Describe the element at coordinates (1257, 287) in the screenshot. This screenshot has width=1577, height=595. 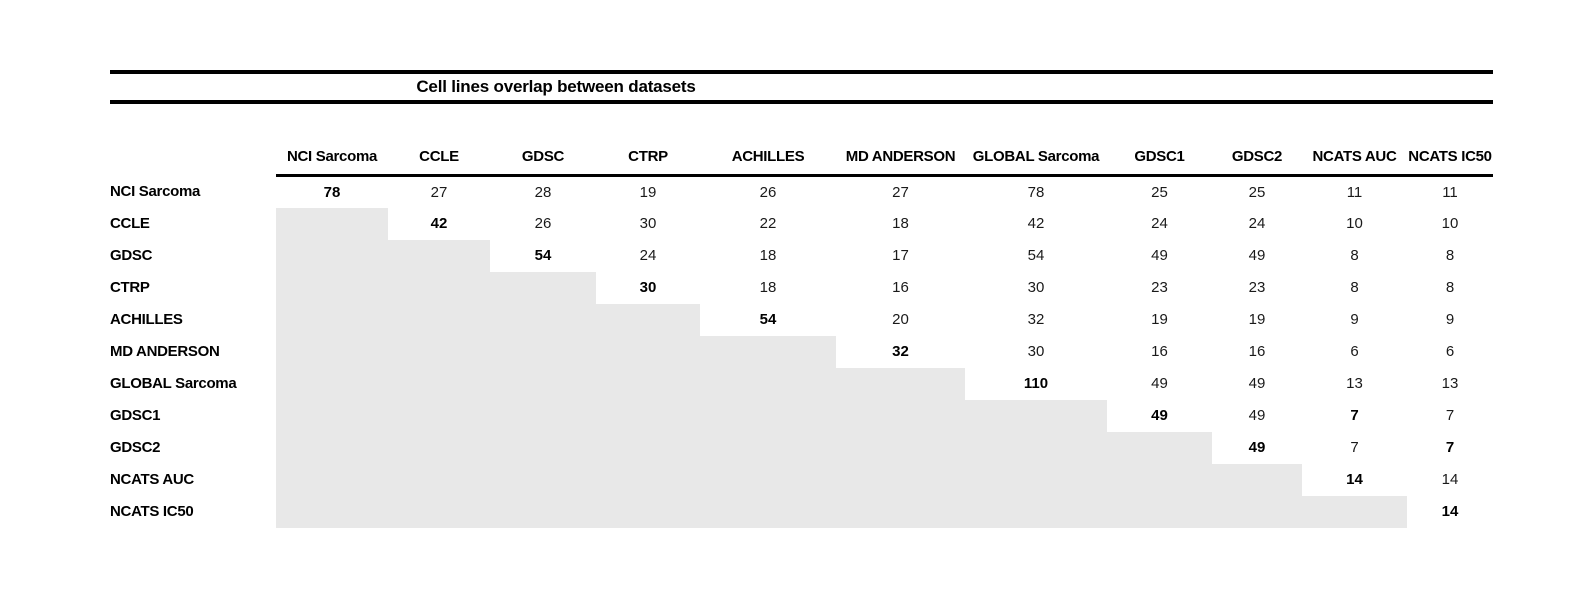
I see `overlap-value-cell: 23` at that location.